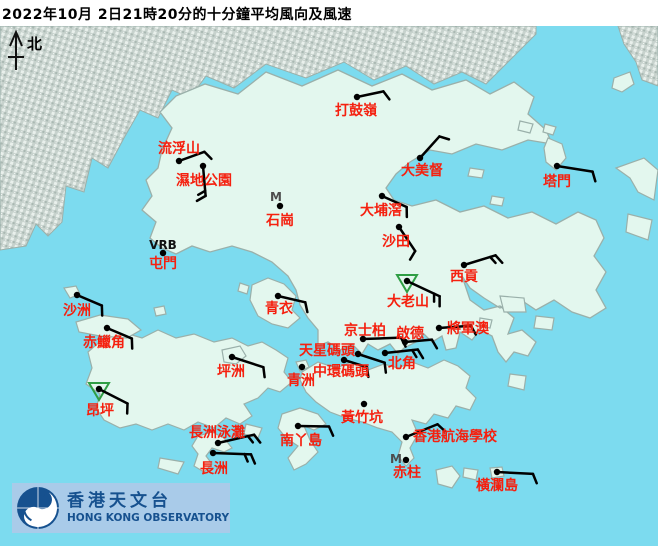 This screenshot has height=546, width=658. What do you see at coordinates (217, 432) in the screenshot?
I see `station-label: 長洲泳灘` at bounding box center [217, 432].